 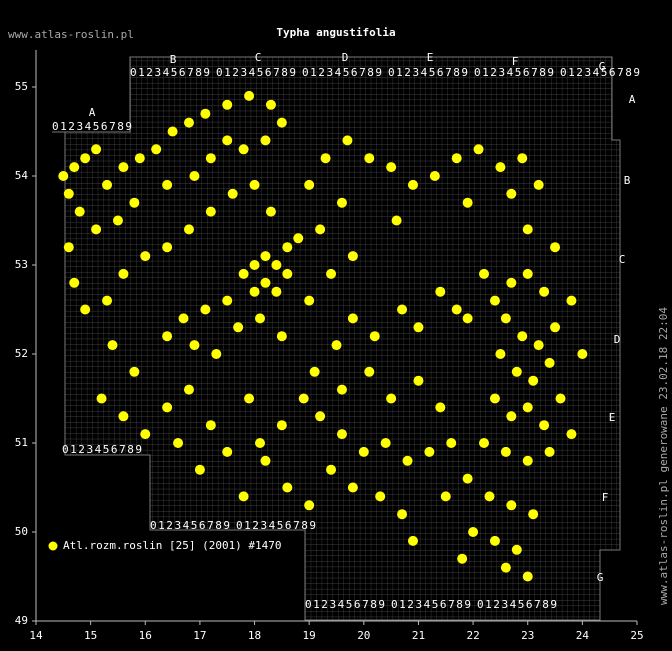 I want to click on x-tick-label: 20, so click(x=363, y=635).